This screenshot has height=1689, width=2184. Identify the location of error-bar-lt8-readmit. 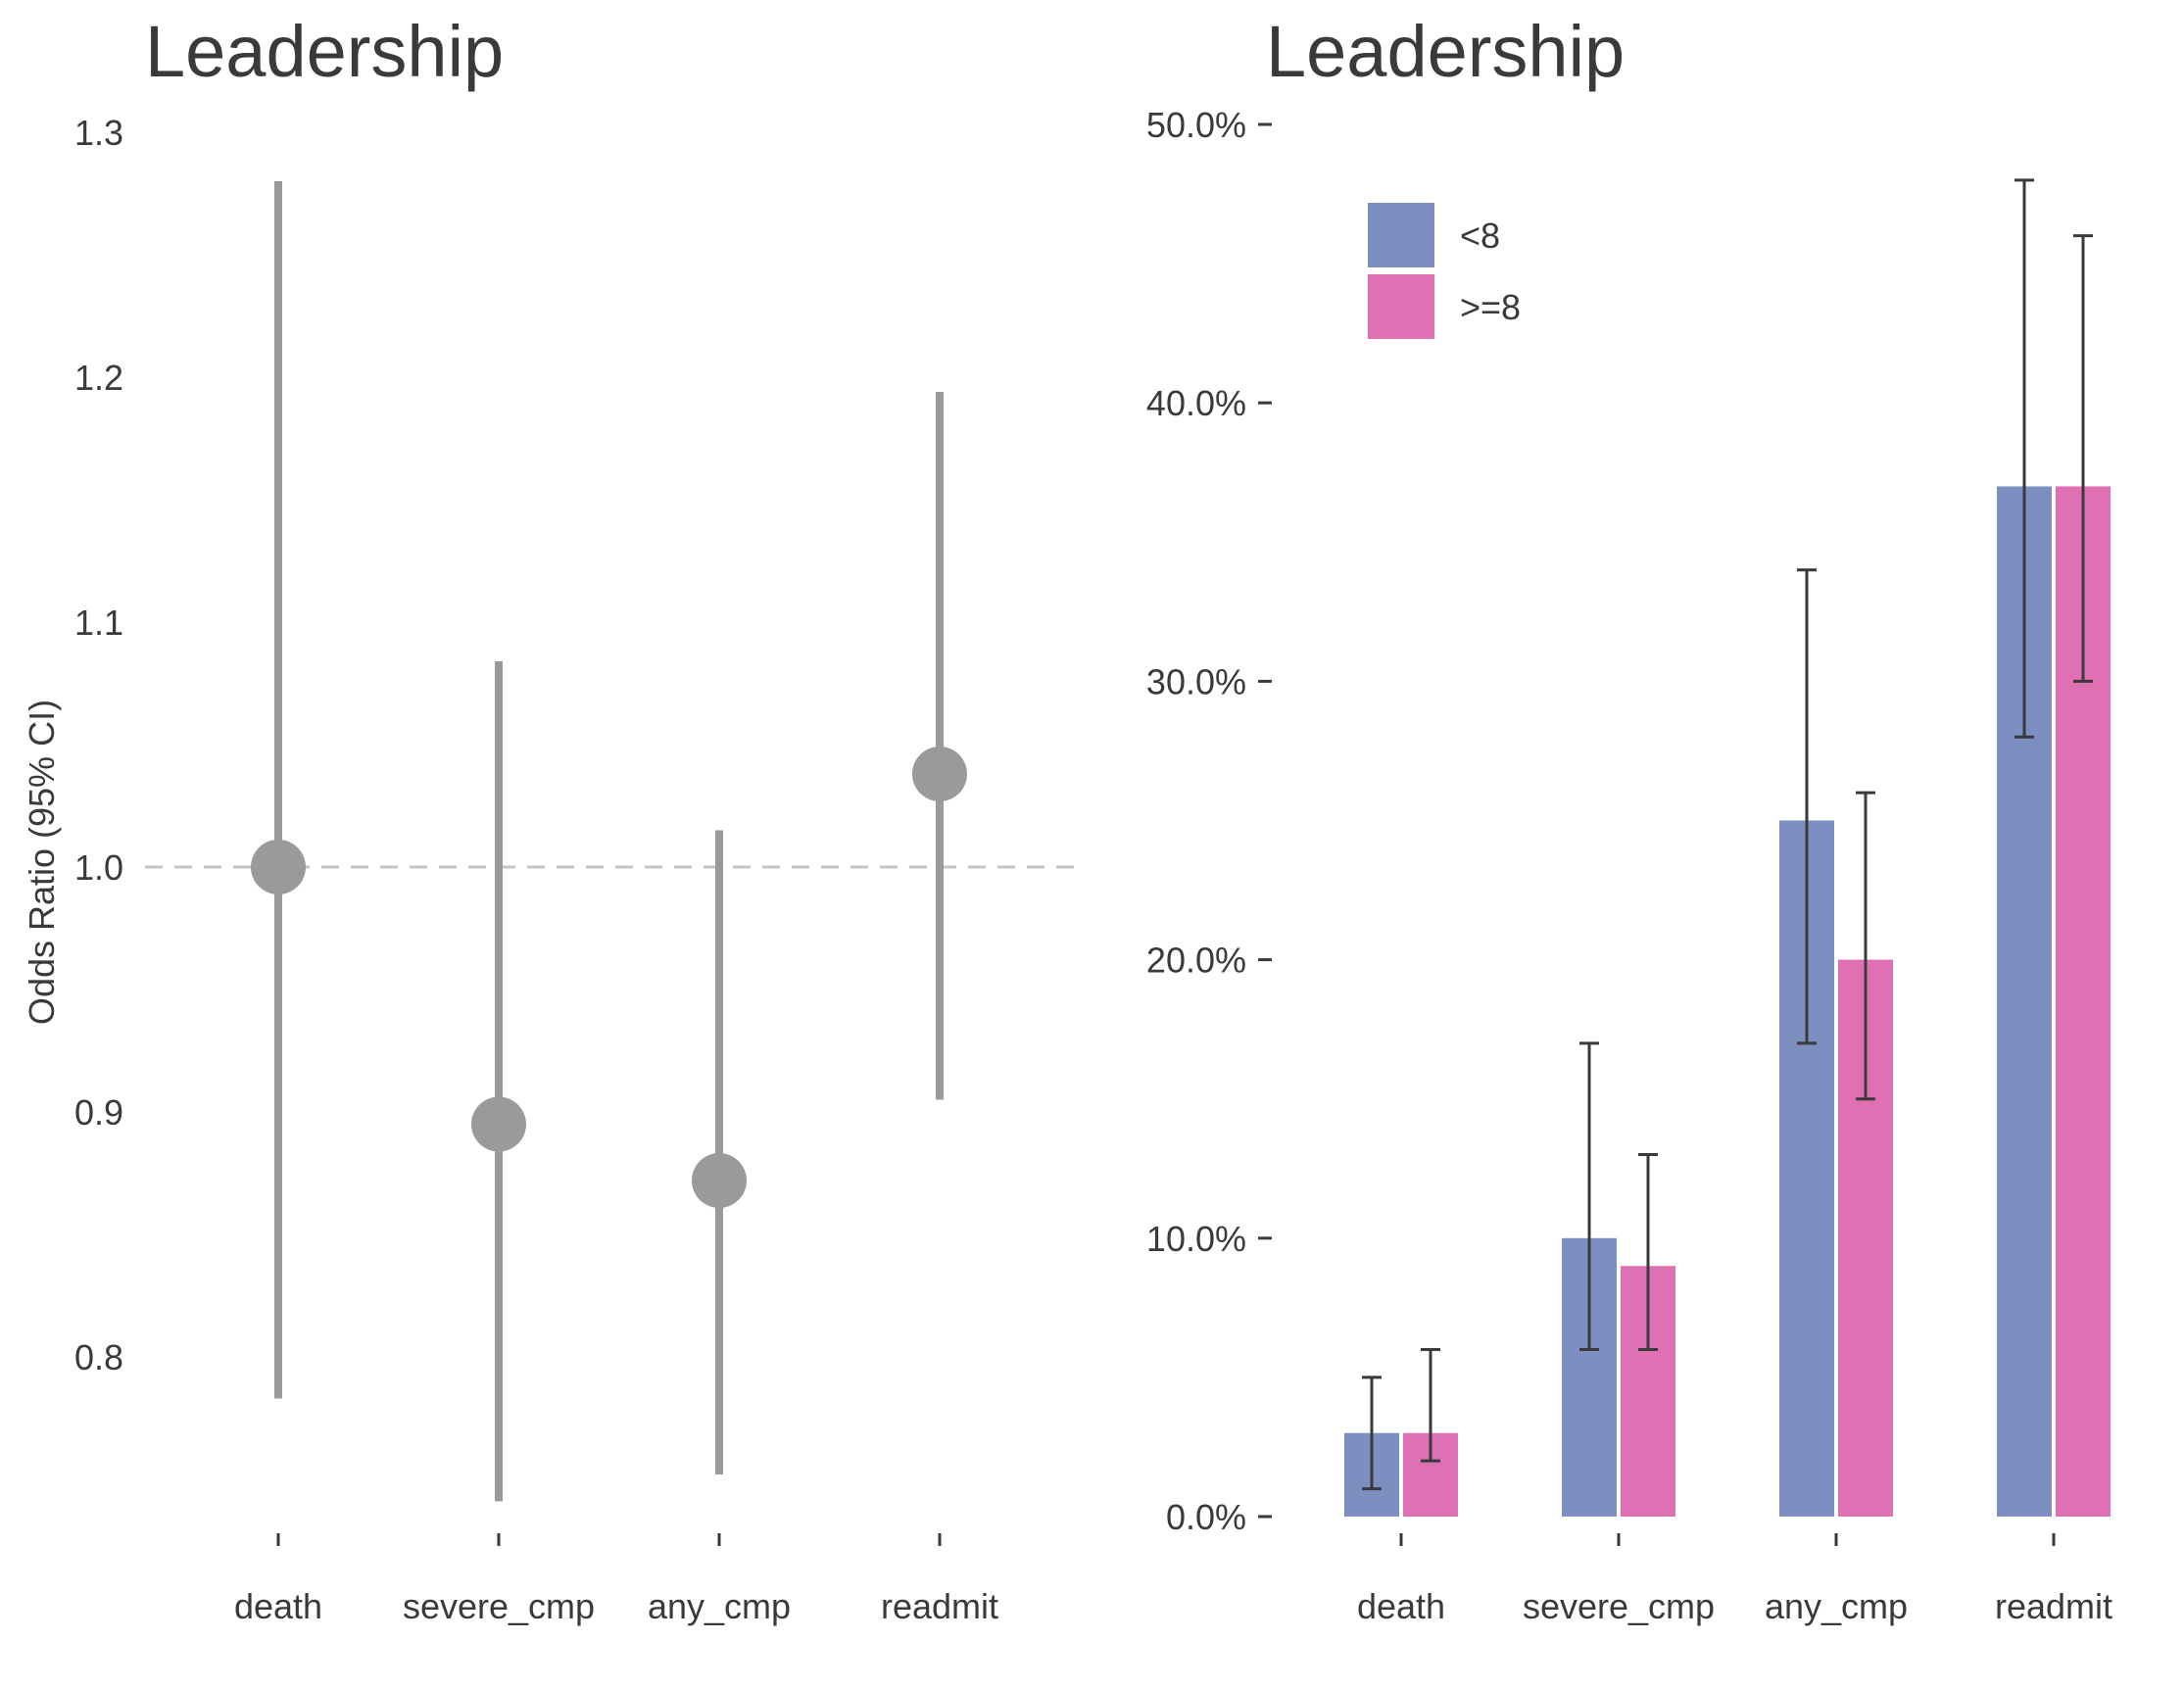
(2024, 458).